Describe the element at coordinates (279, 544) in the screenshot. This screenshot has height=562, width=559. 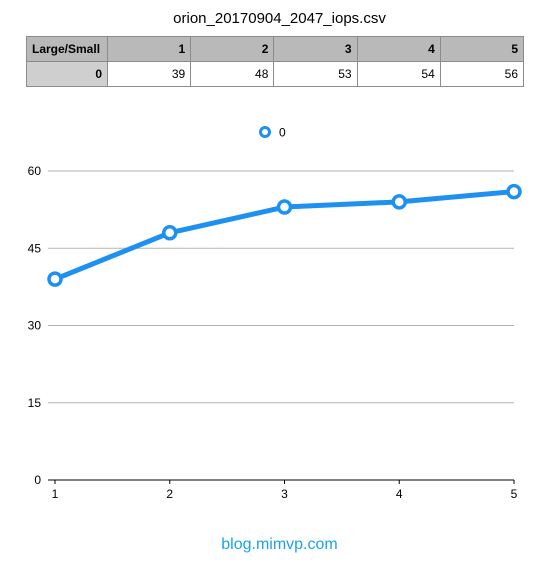
I see `footer-watermark: blog.mimvp.com` at that location.